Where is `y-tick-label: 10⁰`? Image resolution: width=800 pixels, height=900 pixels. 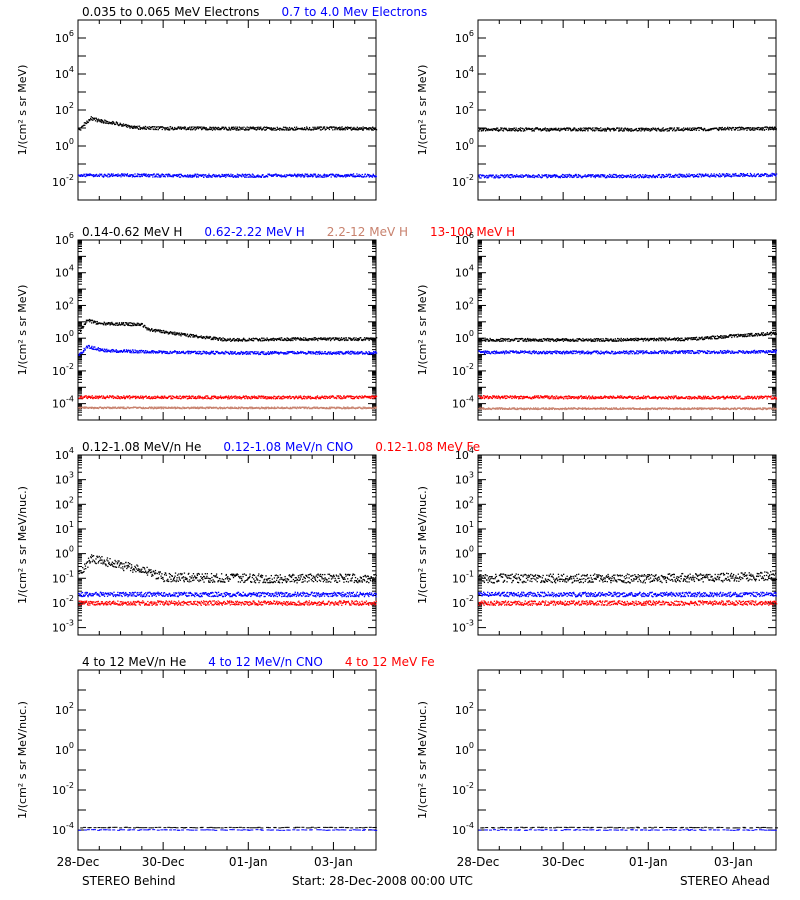
y-tick-label: 10⁰ is located at coordinates (464, 145).